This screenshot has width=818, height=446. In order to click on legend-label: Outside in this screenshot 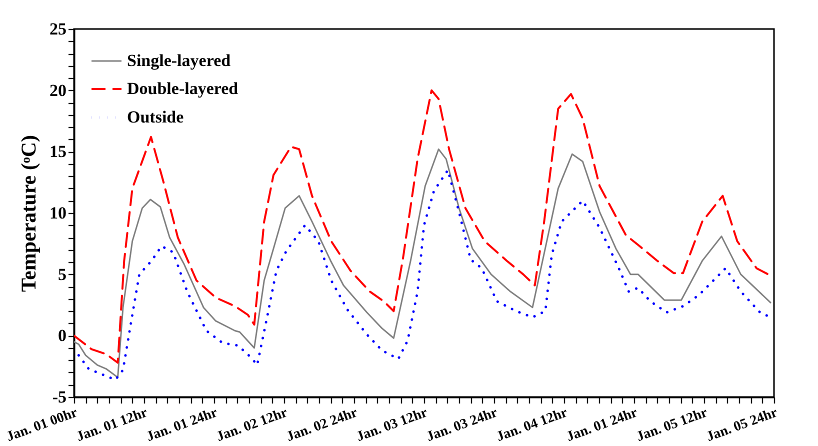, I will do `click(155, 117)`.